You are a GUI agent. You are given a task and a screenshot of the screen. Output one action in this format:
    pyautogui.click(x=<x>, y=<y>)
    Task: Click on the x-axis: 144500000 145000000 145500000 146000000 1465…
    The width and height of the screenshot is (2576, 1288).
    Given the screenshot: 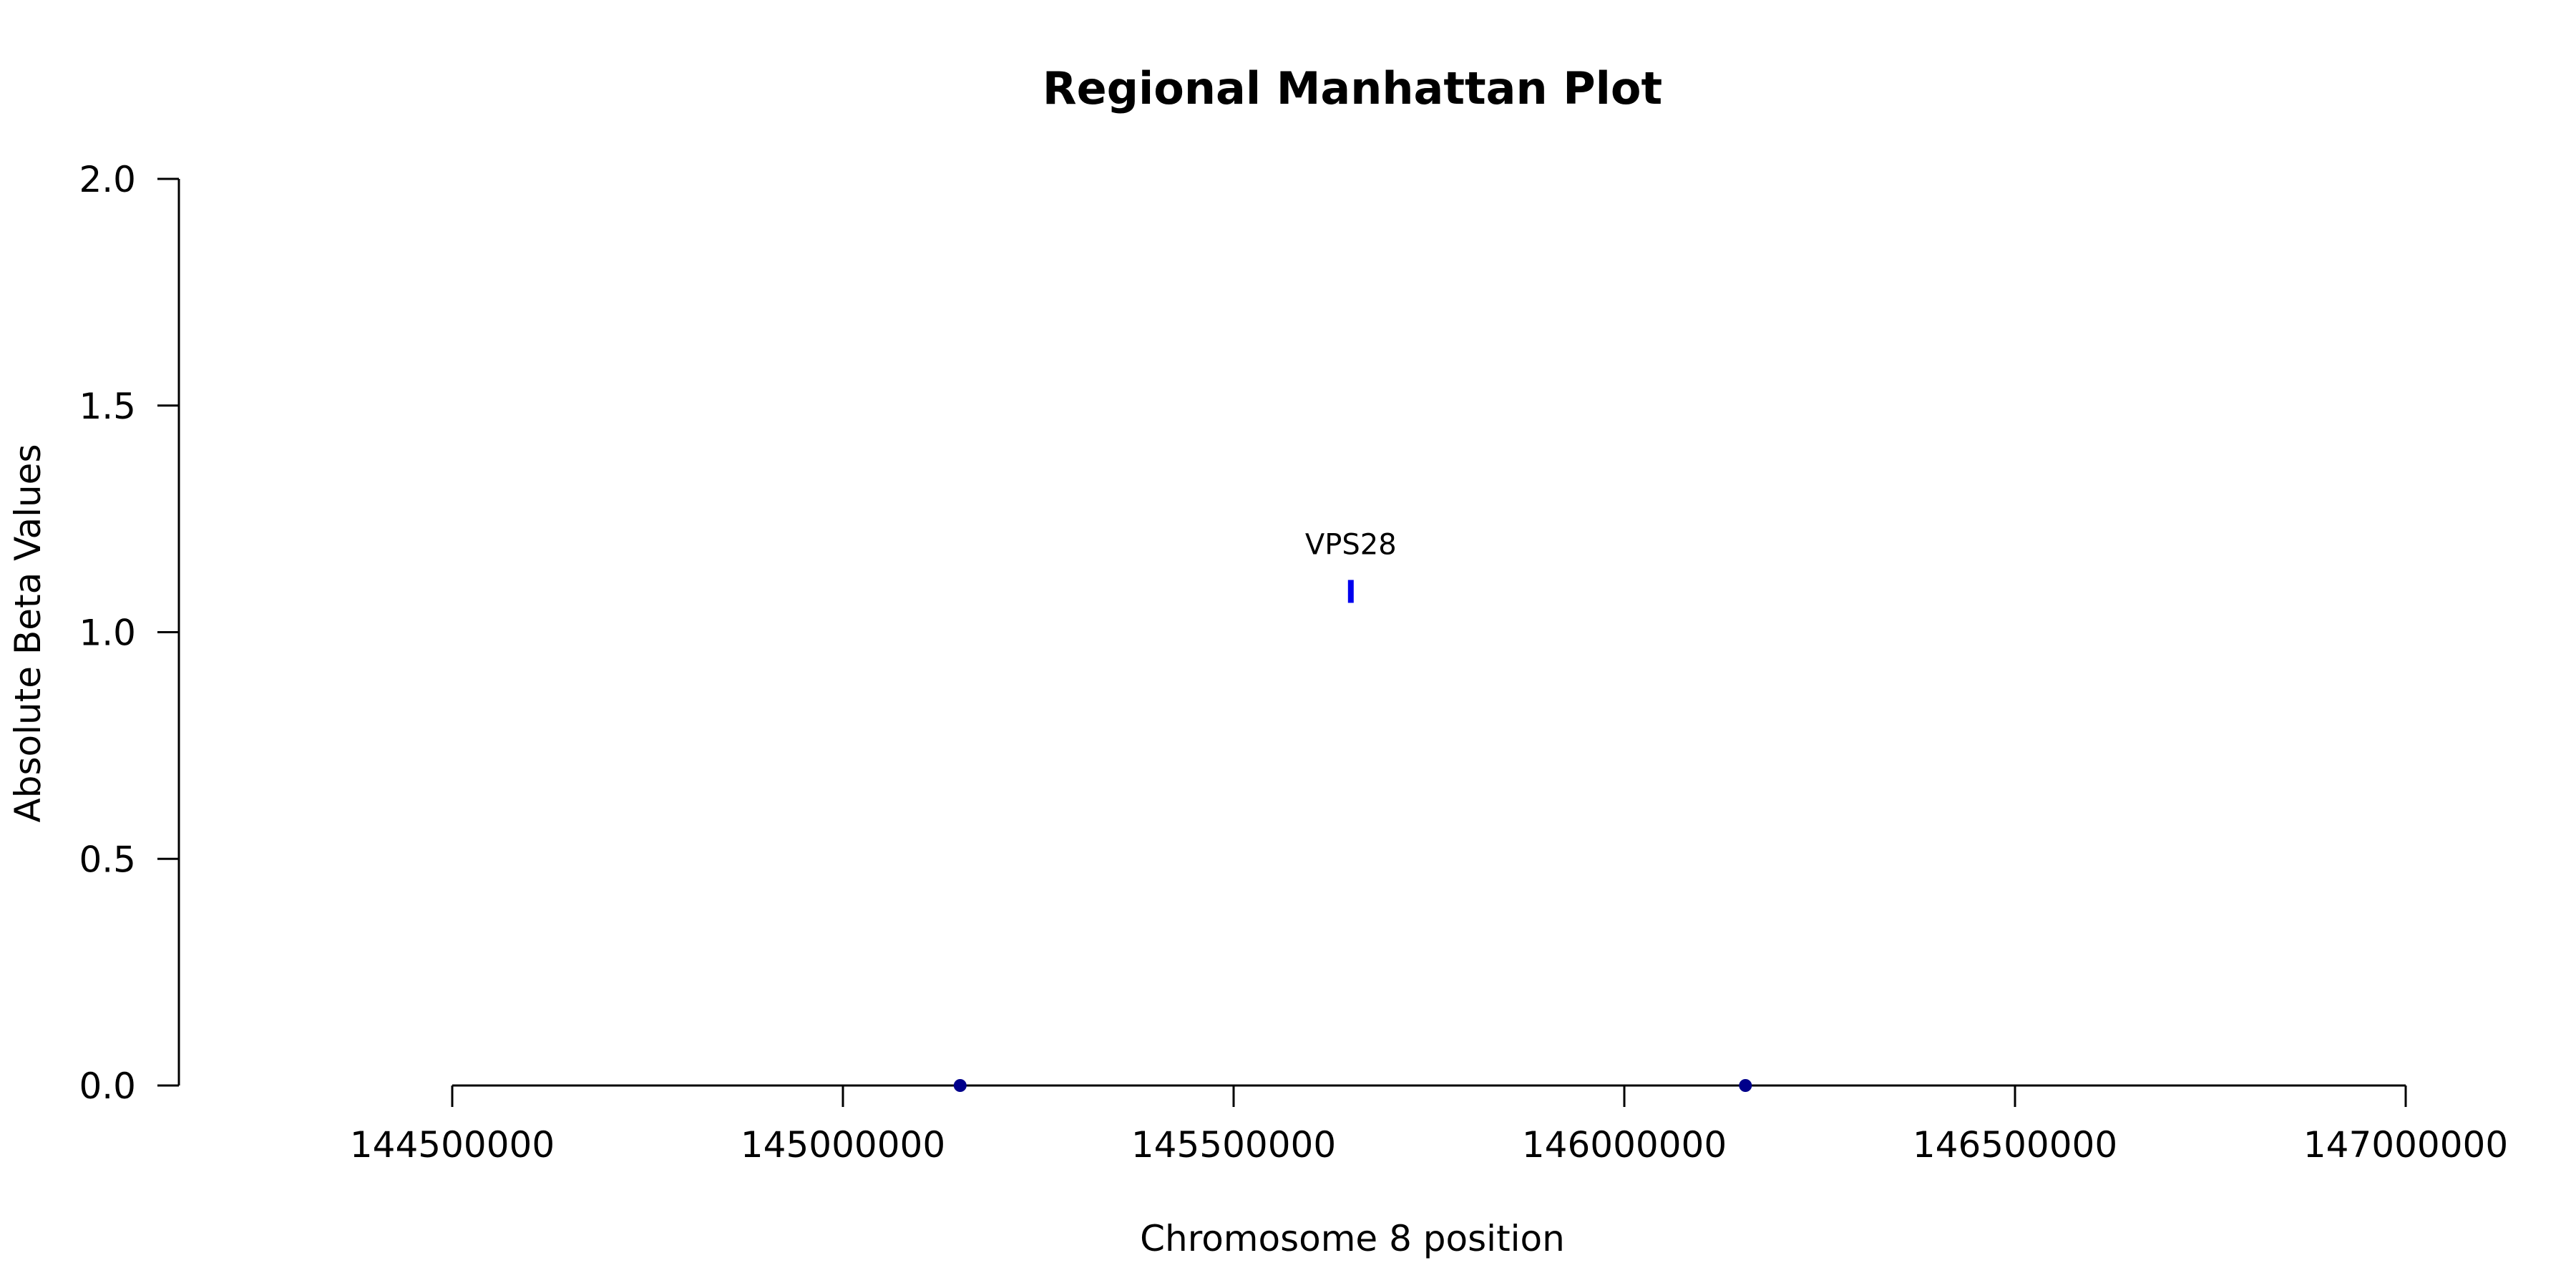 What is the action you would take?
    pyautogui.click(x=1429, y=1125)
    